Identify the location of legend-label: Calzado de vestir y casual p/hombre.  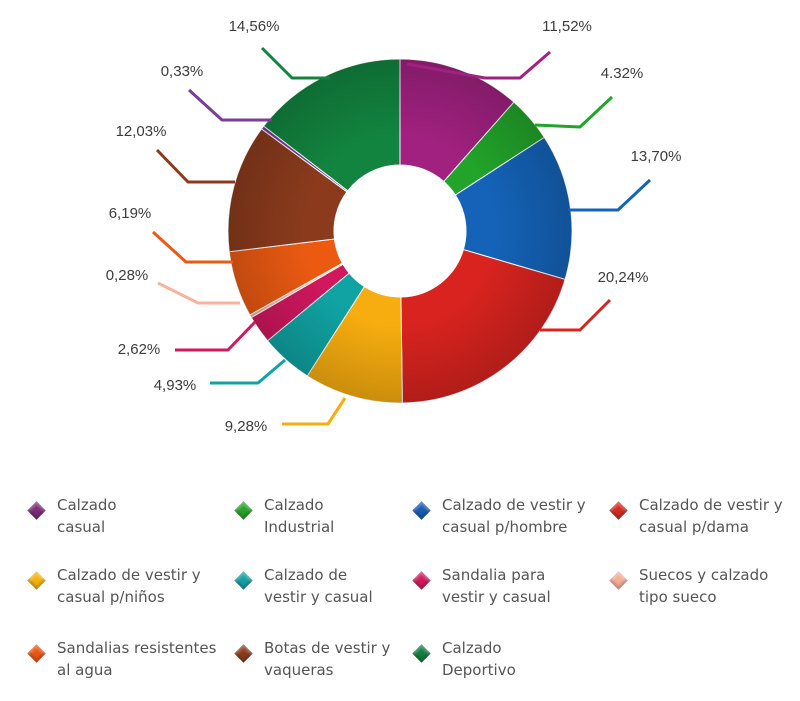
(514, 516).